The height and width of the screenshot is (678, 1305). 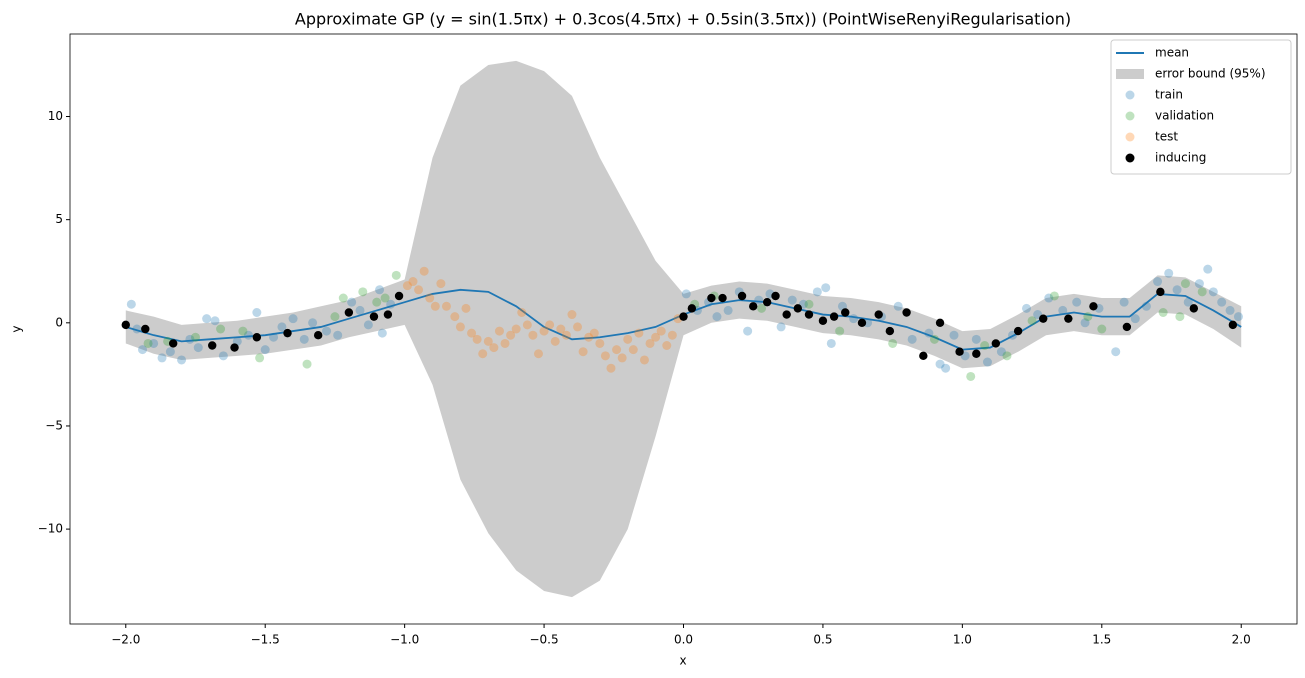 I want to click on x-tick-label: −2.0, so click(x=125, y=640).